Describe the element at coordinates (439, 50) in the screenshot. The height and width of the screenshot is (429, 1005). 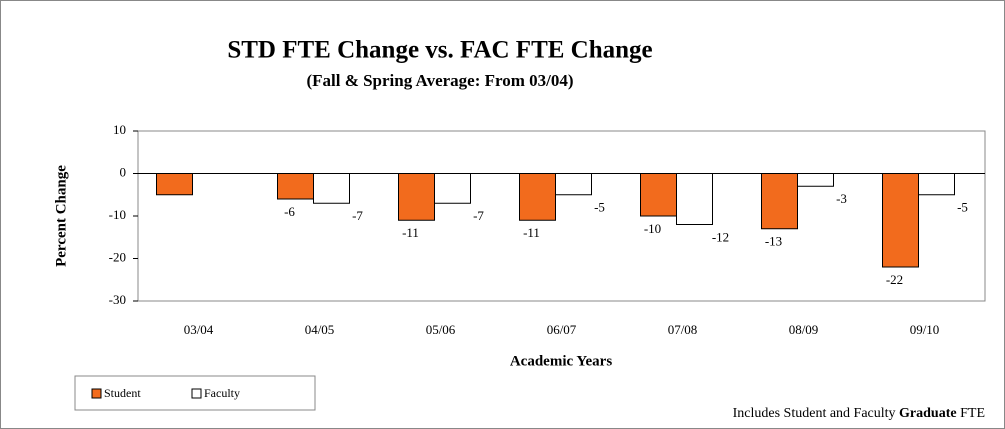
I see `chart-title: STD FTE Change vs. FAC FTE Change` at that location.